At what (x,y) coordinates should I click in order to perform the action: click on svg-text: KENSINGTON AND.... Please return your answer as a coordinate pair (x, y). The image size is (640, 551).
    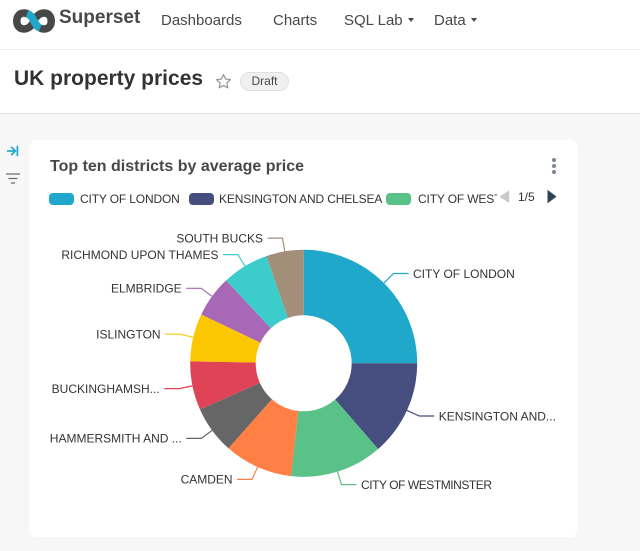
    Looking at the image, I should click on (497, 416).